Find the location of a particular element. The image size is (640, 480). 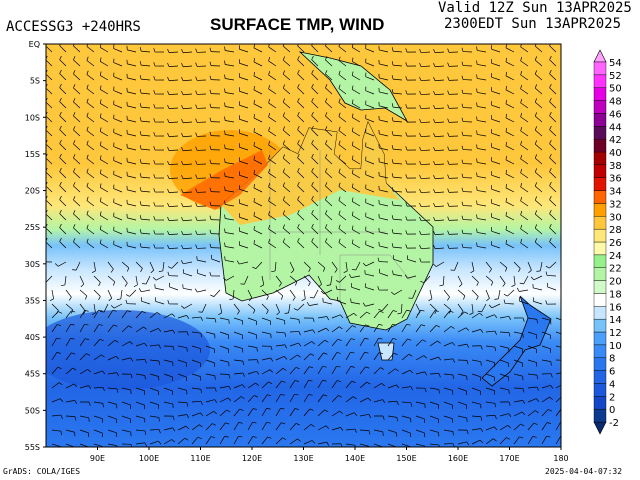

colorbar-low-arrow is located at coordinates (600, 428).